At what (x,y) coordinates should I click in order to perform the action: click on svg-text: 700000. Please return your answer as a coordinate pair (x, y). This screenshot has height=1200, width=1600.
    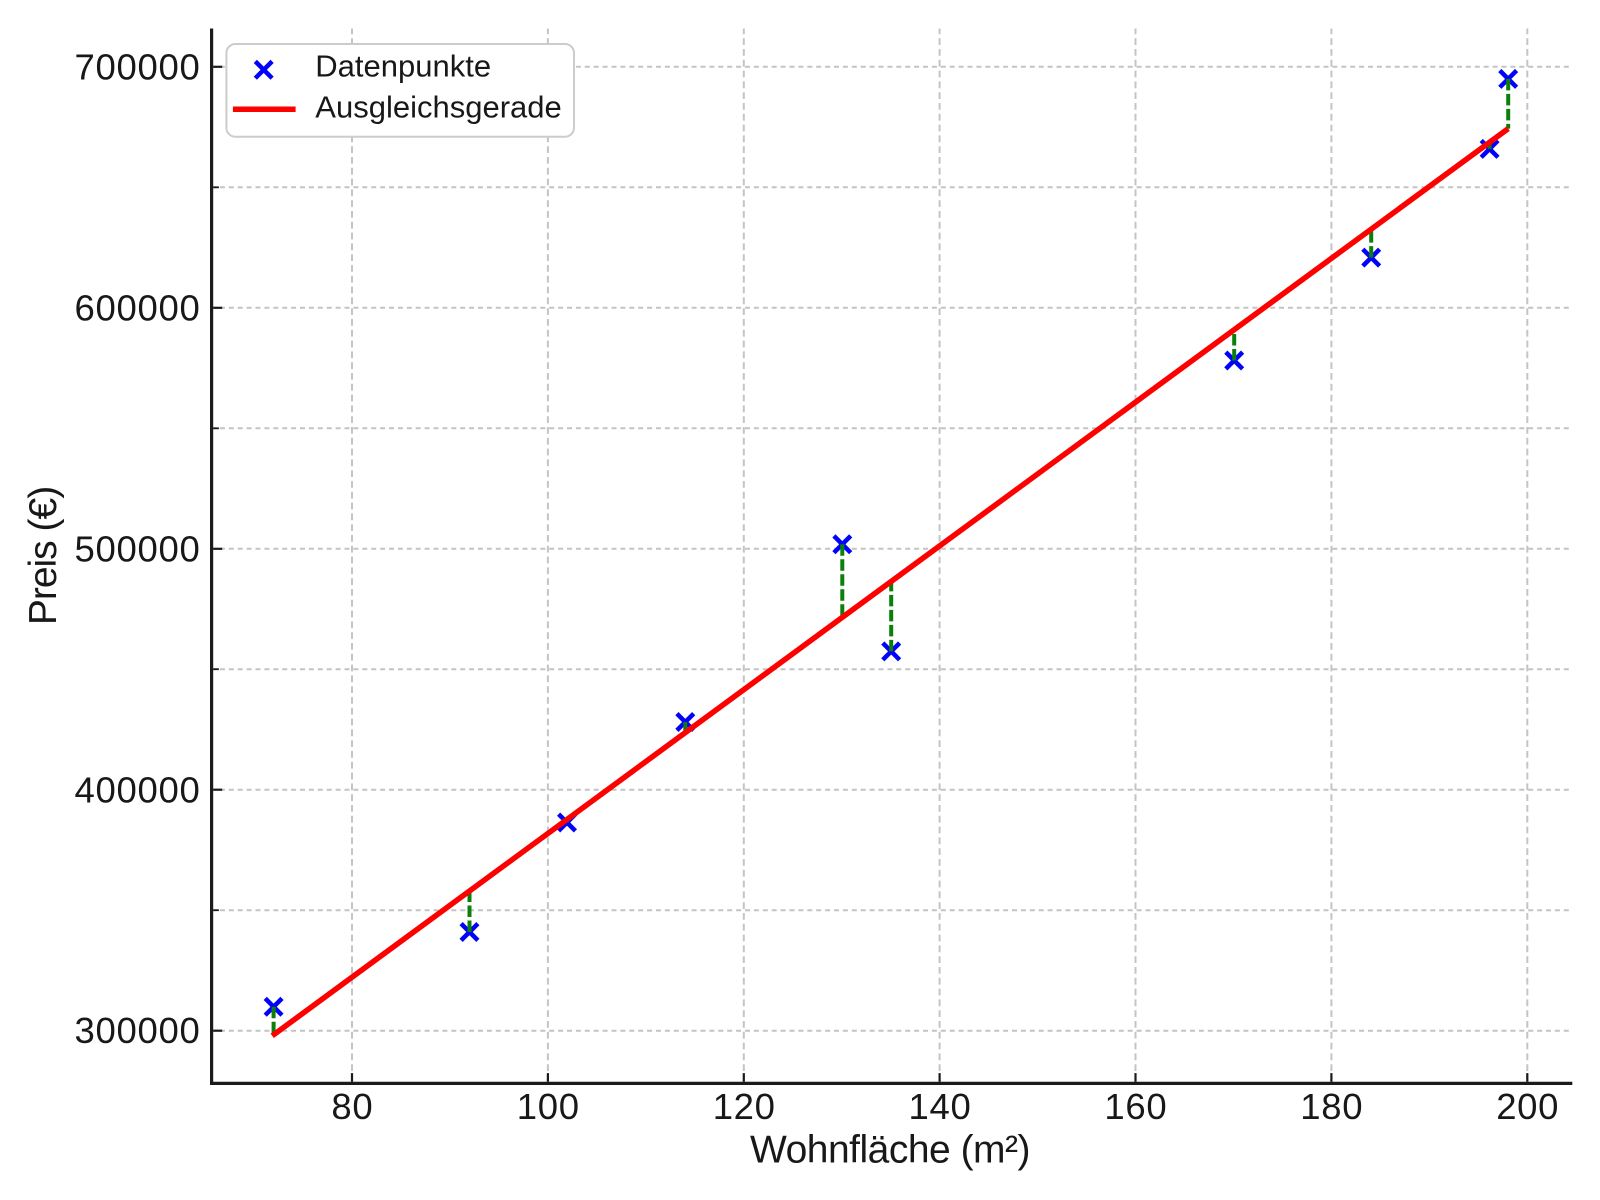
    Looking at the image, I should click on (138, 66).